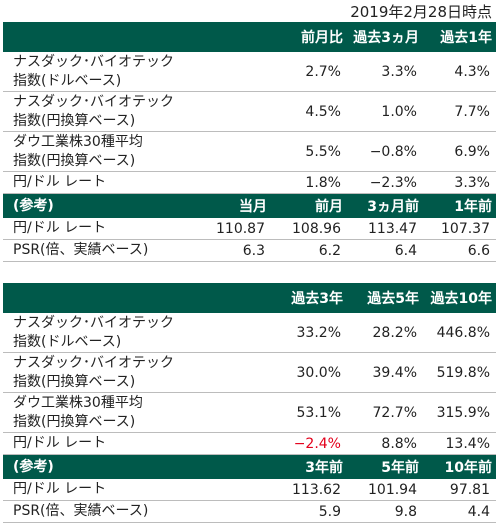  What do you see at coordinates (316, 228) in the screenshot?
I see `value-cell: 108.96` at bounding box center [316, 228].